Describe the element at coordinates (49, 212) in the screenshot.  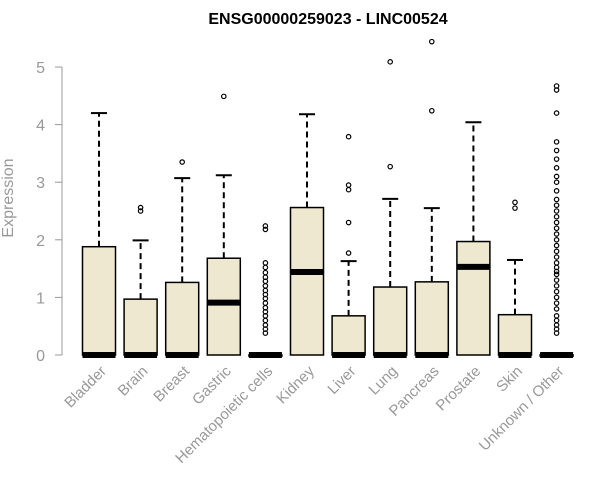
I see `y-axis: 0 1 2 3 4 5` at that location.